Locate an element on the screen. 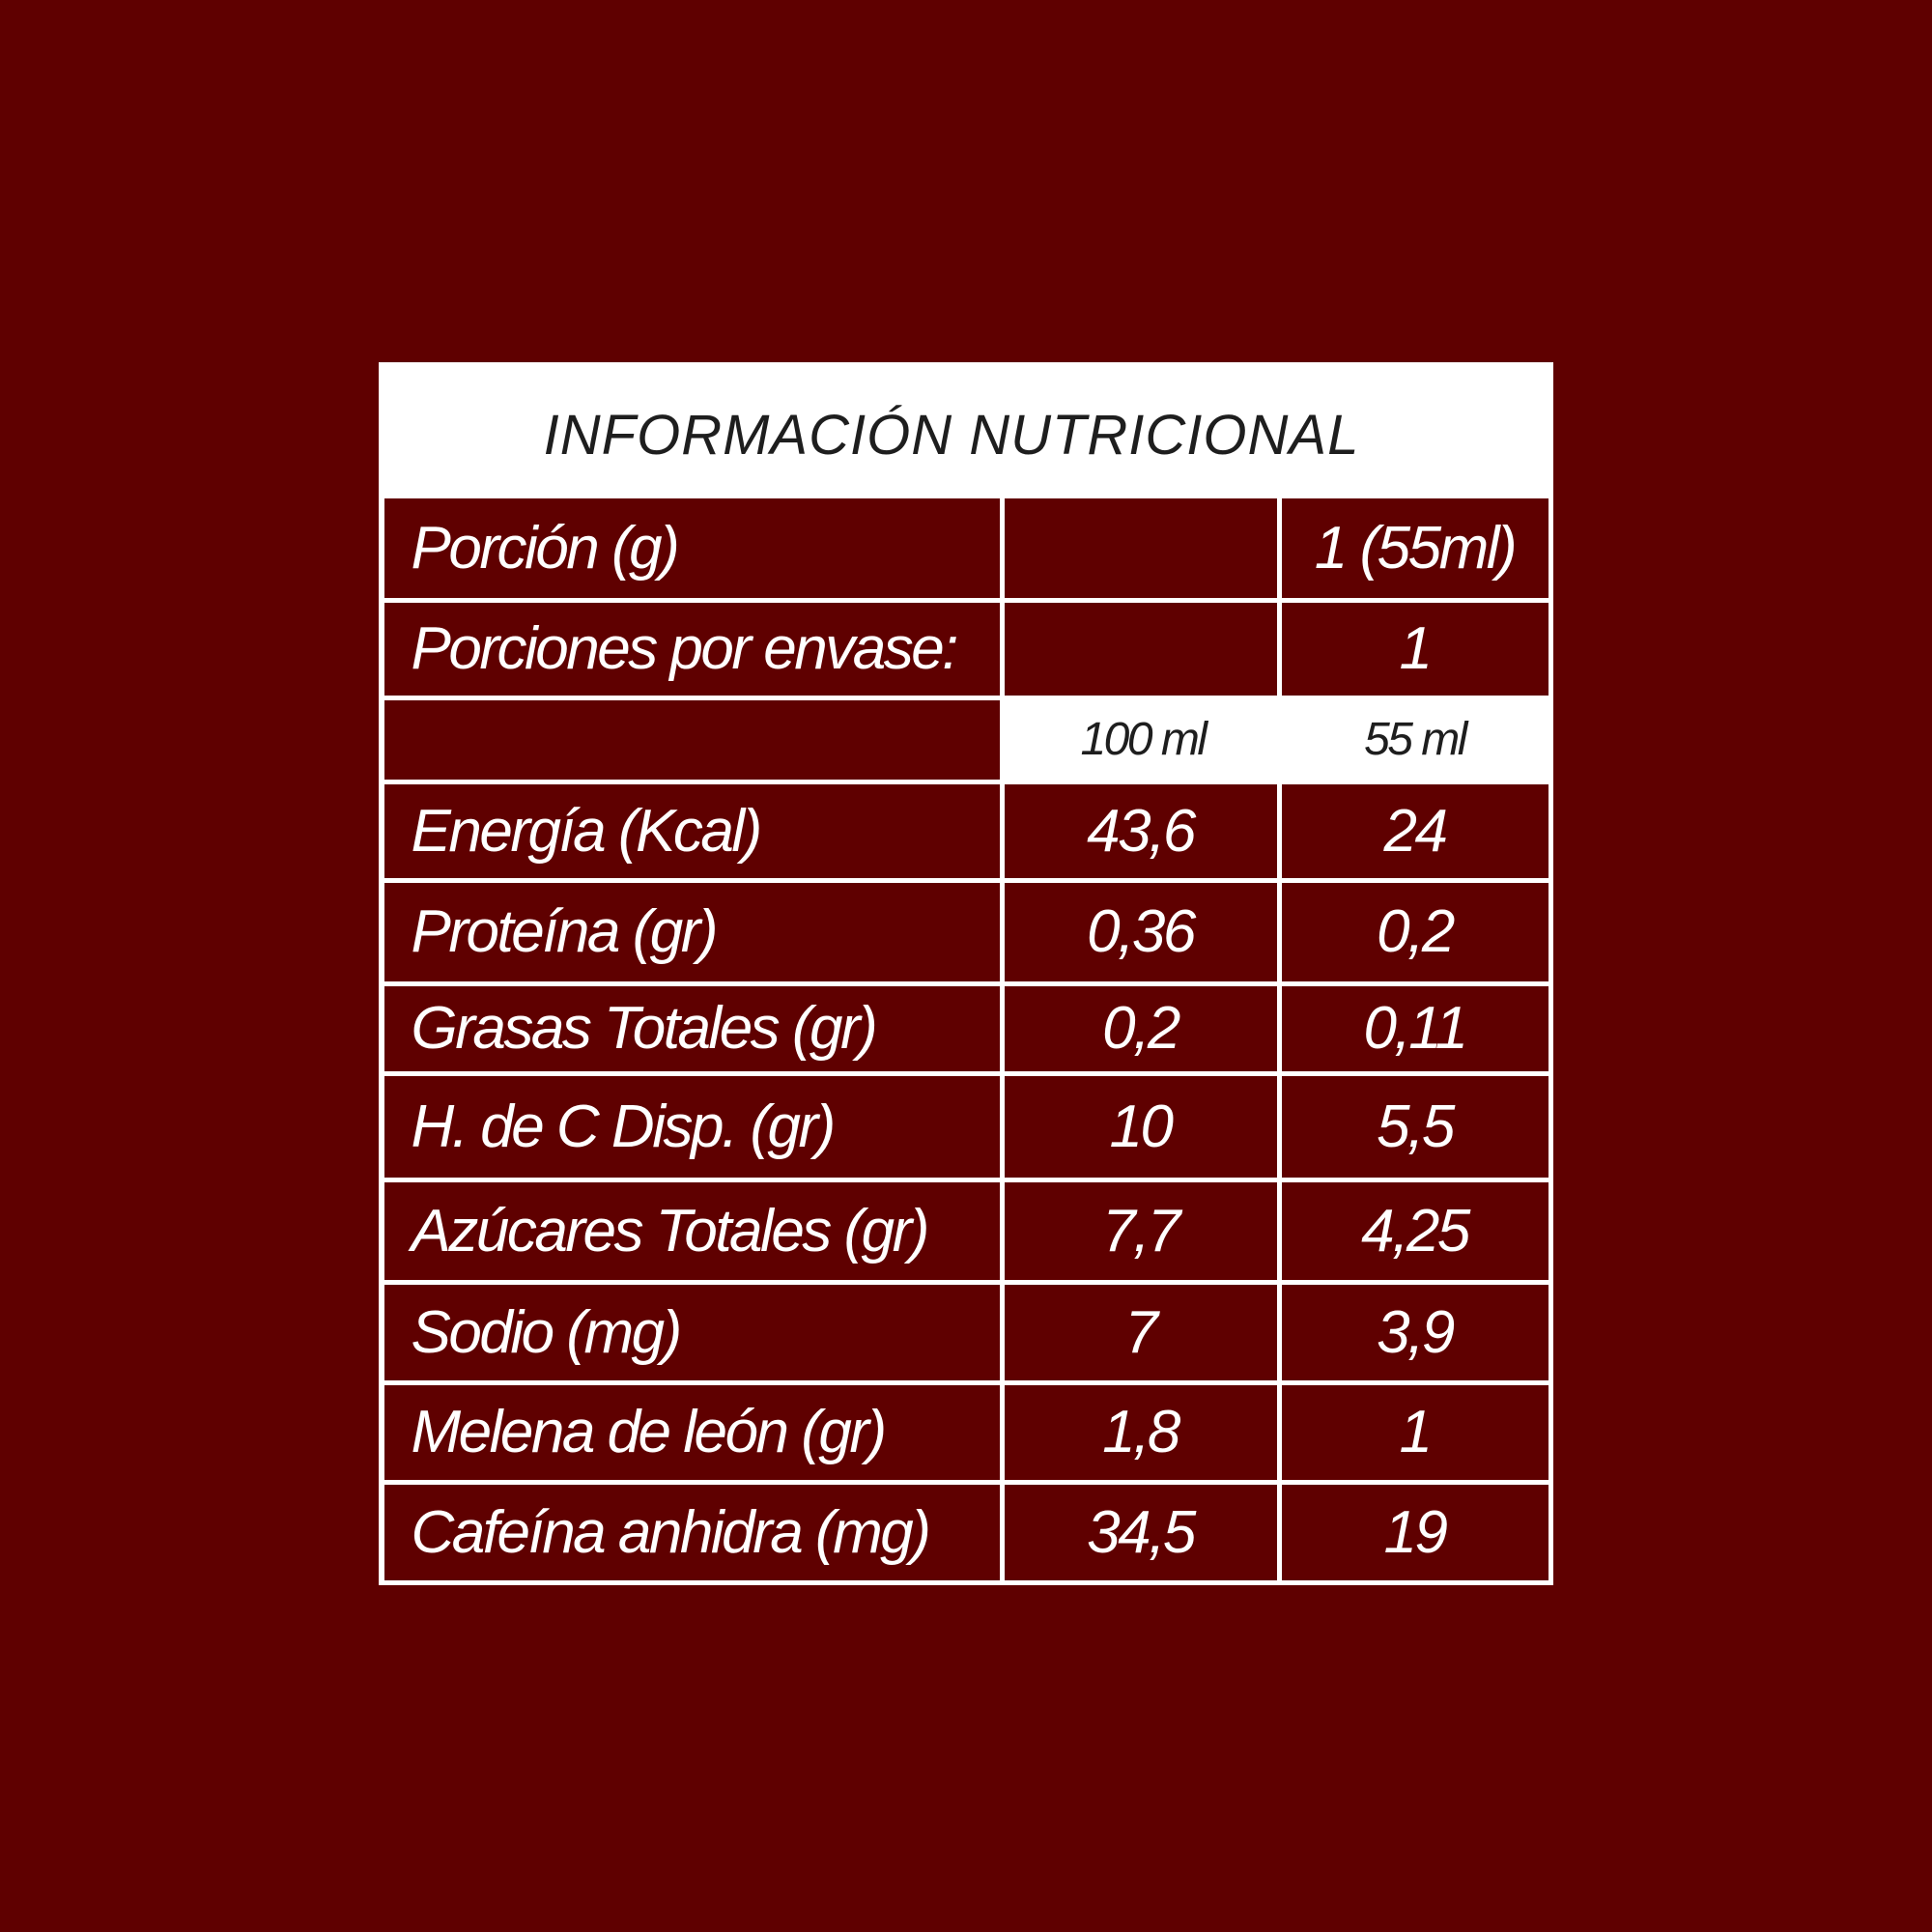 The height and width of the screenshot is (1932, 1932). value-100ml: 43,6 is located at coordinates (1140, 830).